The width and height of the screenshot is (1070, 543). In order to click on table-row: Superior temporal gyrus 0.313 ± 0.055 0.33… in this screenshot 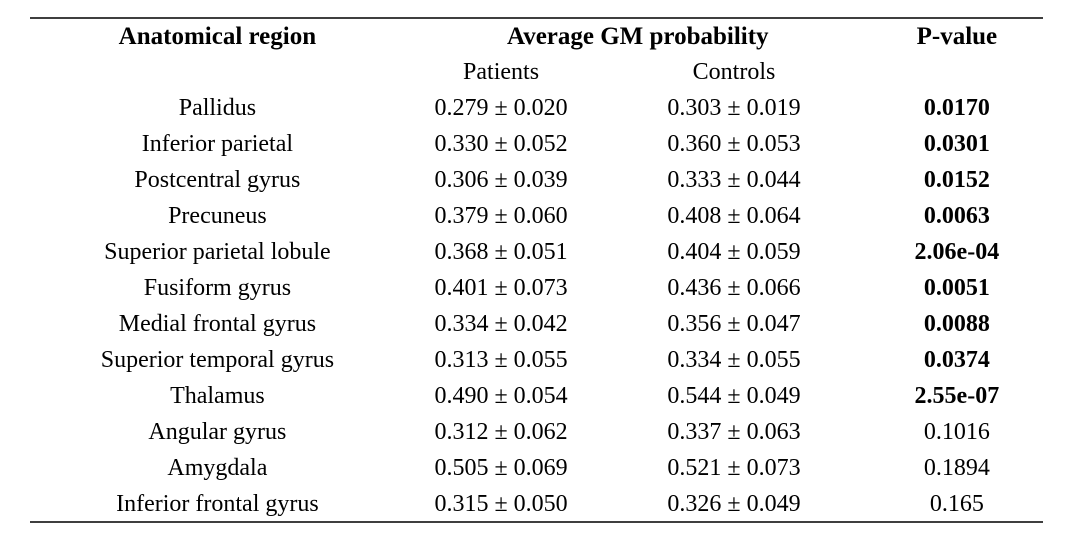, I will do `click(536, 360)`.